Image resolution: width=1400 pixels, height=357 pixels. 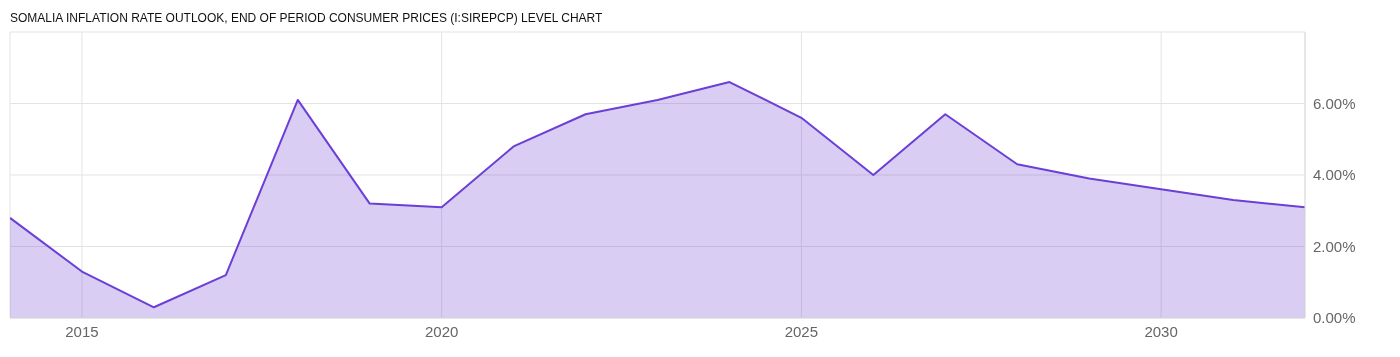 I want to click on x-tick-label: 2020, so click(x=441, y=331).